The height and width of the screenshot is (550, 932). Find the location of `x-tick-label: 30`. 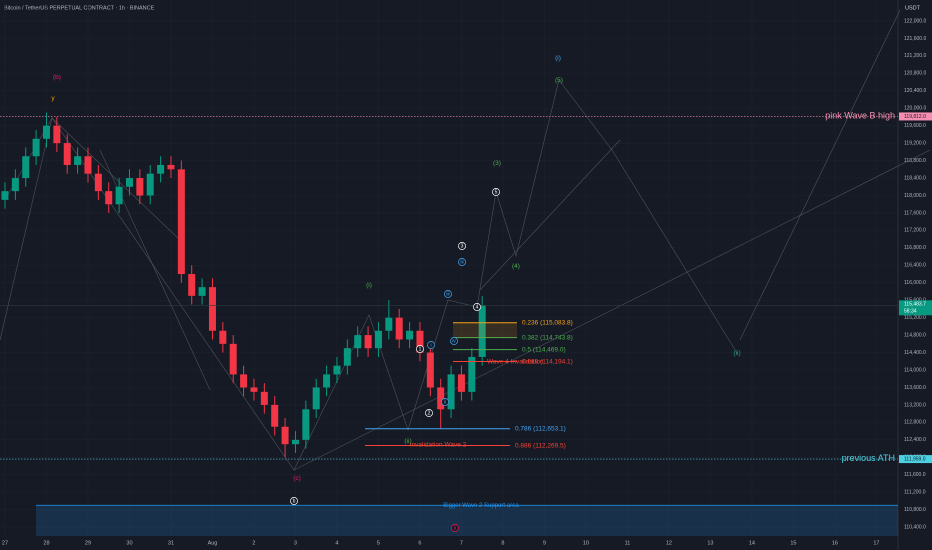

x-tick-label: 30 is located at coordinates (129, 543).